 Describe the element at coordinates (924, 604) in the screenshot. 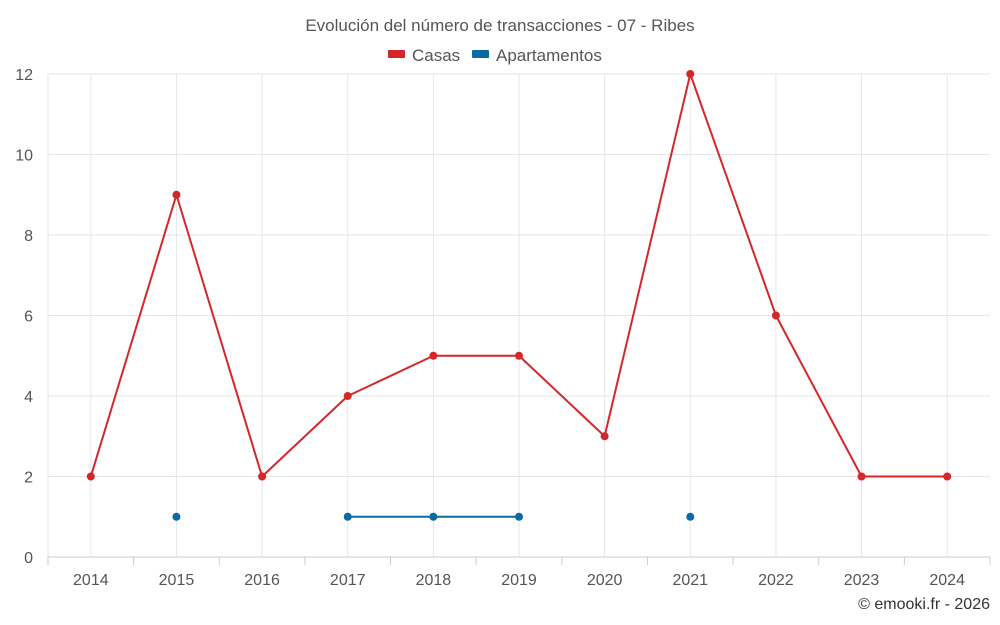

I see `credit: © emooki.fr - 2026` at that location.